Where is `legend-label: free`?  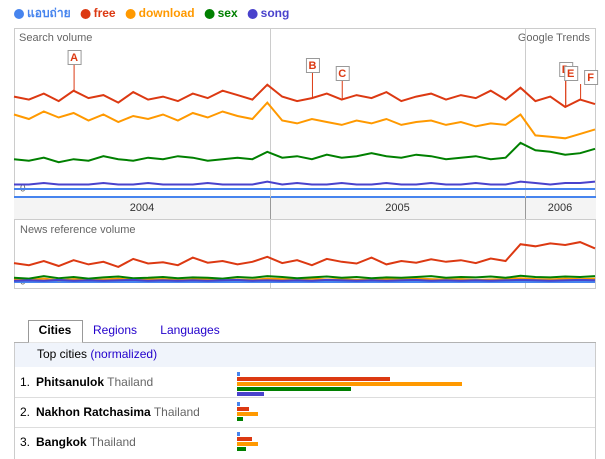
legend-label: free is located at coordinates (105, 13).